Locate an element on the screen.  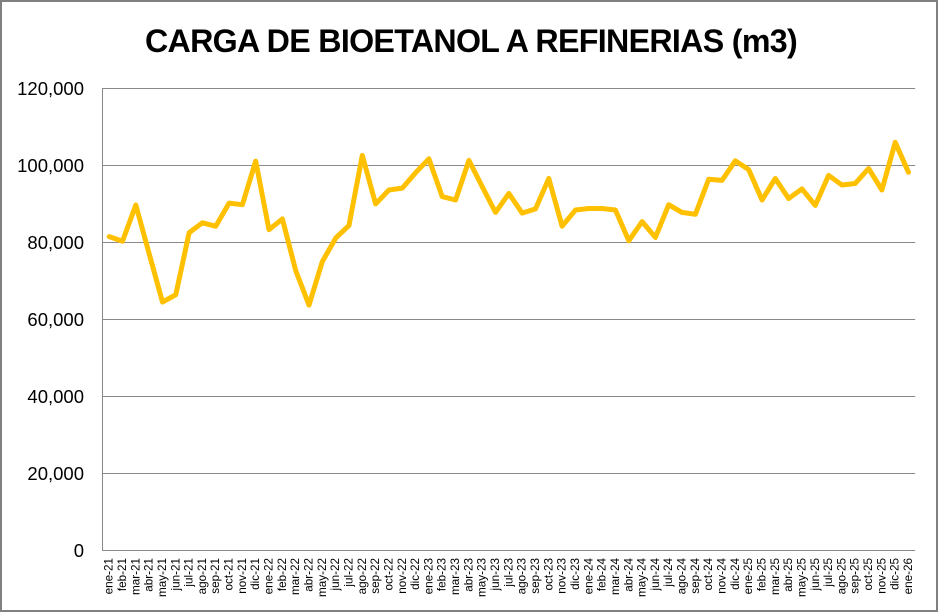
svg-text: abr-21 is located at coordinates (149, 575).